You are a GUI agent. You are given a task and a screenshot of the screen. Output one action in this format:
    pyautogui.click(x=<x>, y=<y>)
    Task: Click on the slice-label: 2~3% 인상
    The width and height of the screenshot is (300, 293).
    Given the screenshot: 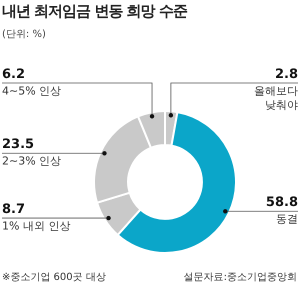 What is the action you would take?
    pyautogui.click(x=32, y=161)
    